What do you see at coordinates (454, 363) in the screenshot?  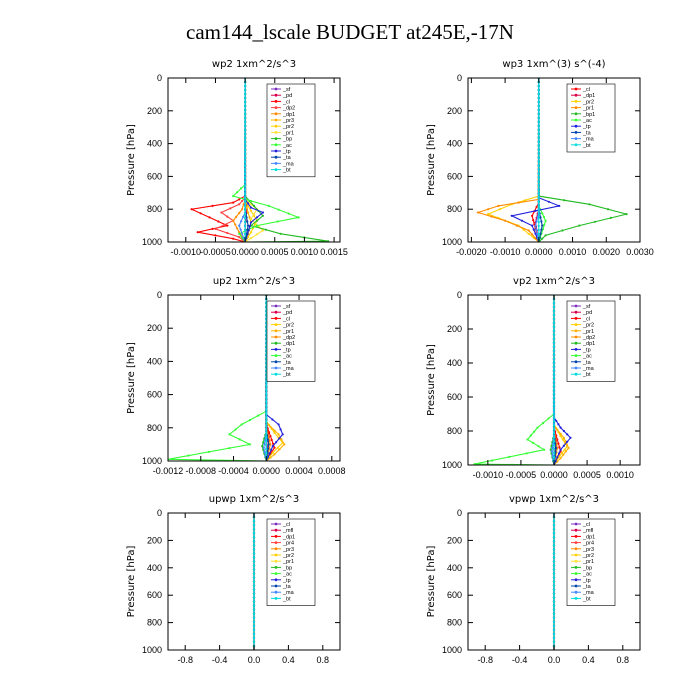 I see `y-tick-label: 400` at bounding box center [454, 363].